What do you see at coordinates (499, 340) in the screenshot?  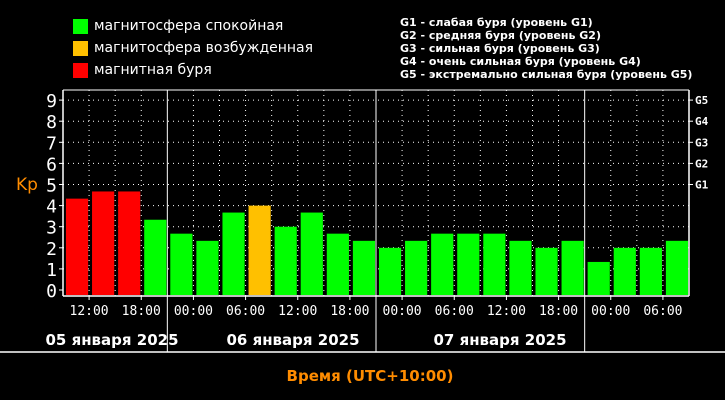 I see `day-label: 07 января 2025` at bounding box center [499, 340].